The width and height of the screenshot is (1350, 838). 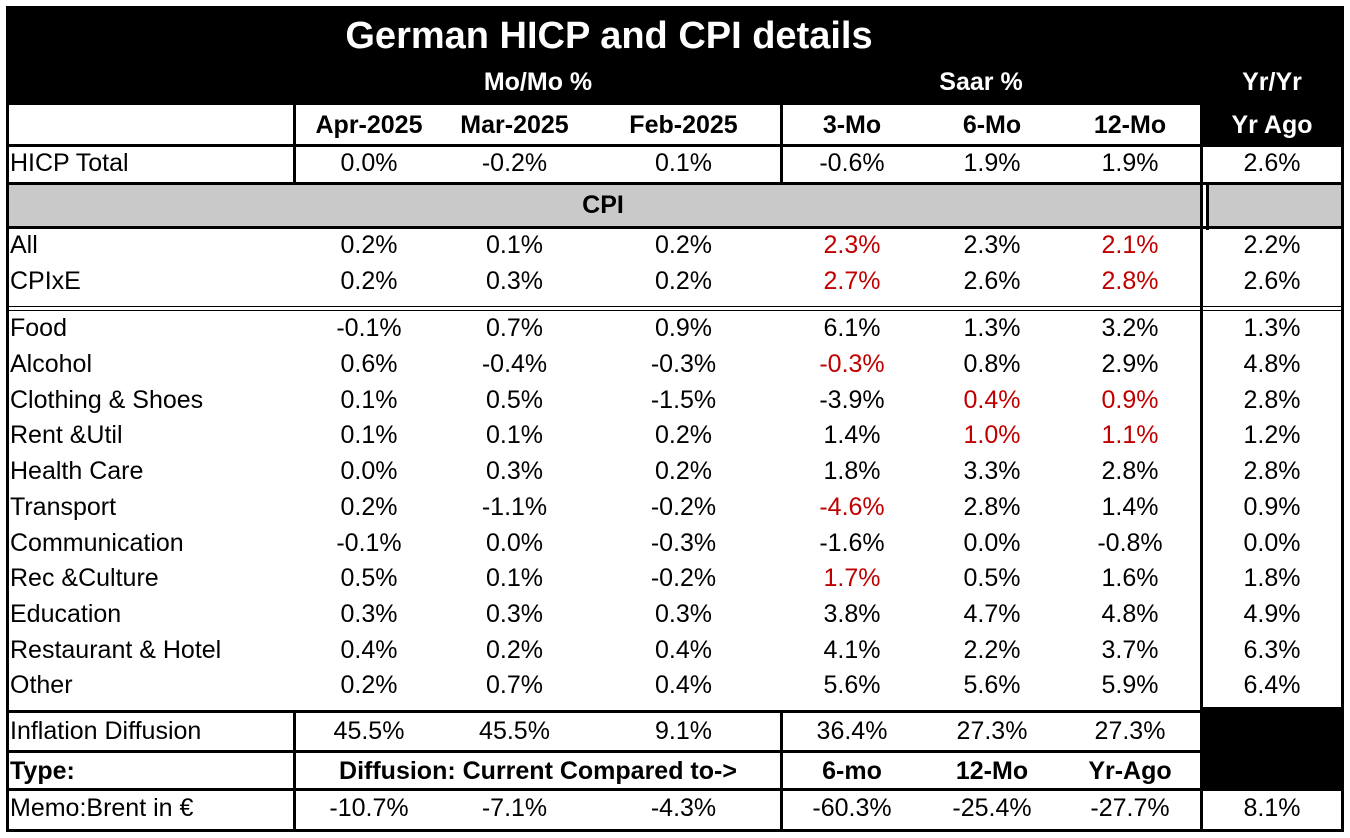 What do you see at coordinates (538, 81) in the screenshot?
I see `group-header-momo: Mo/Mo %` at bounding box center [538, 81].